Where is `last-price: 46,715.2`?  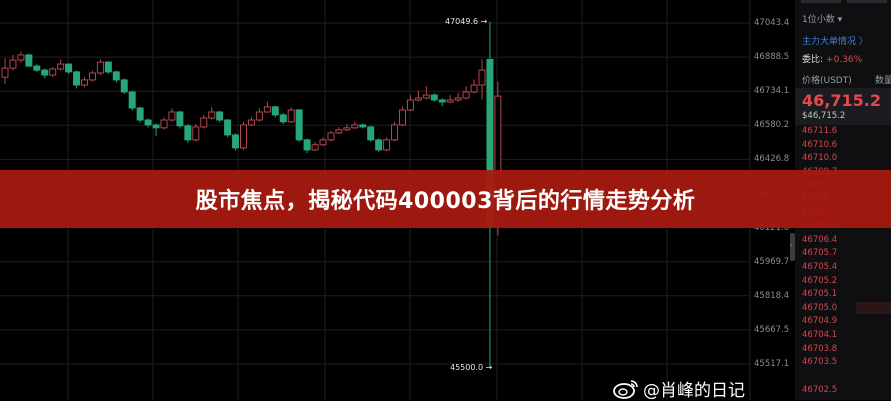 last-price: 46,715.2 is located at coordinates (841, 100).